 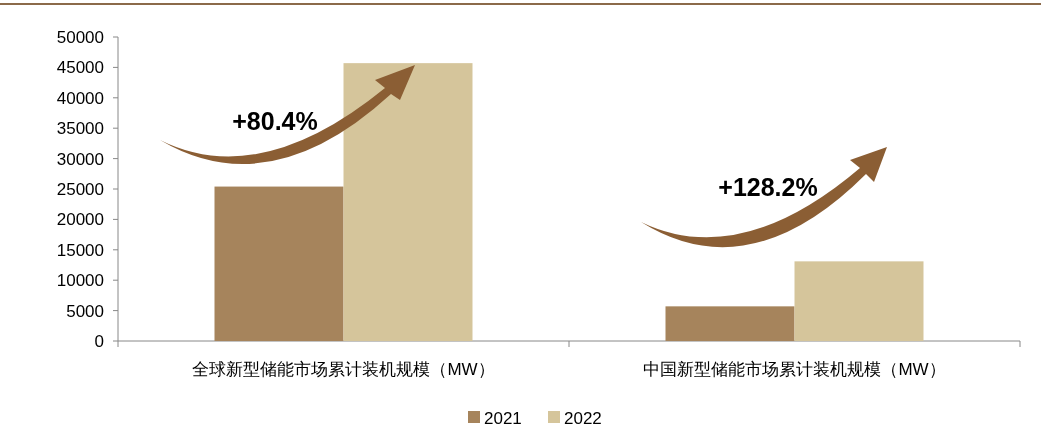 What do you see at coordinates (503, 418) in the screenshot?
I see `legend-label: 2021` at bounding box center [503, 418].